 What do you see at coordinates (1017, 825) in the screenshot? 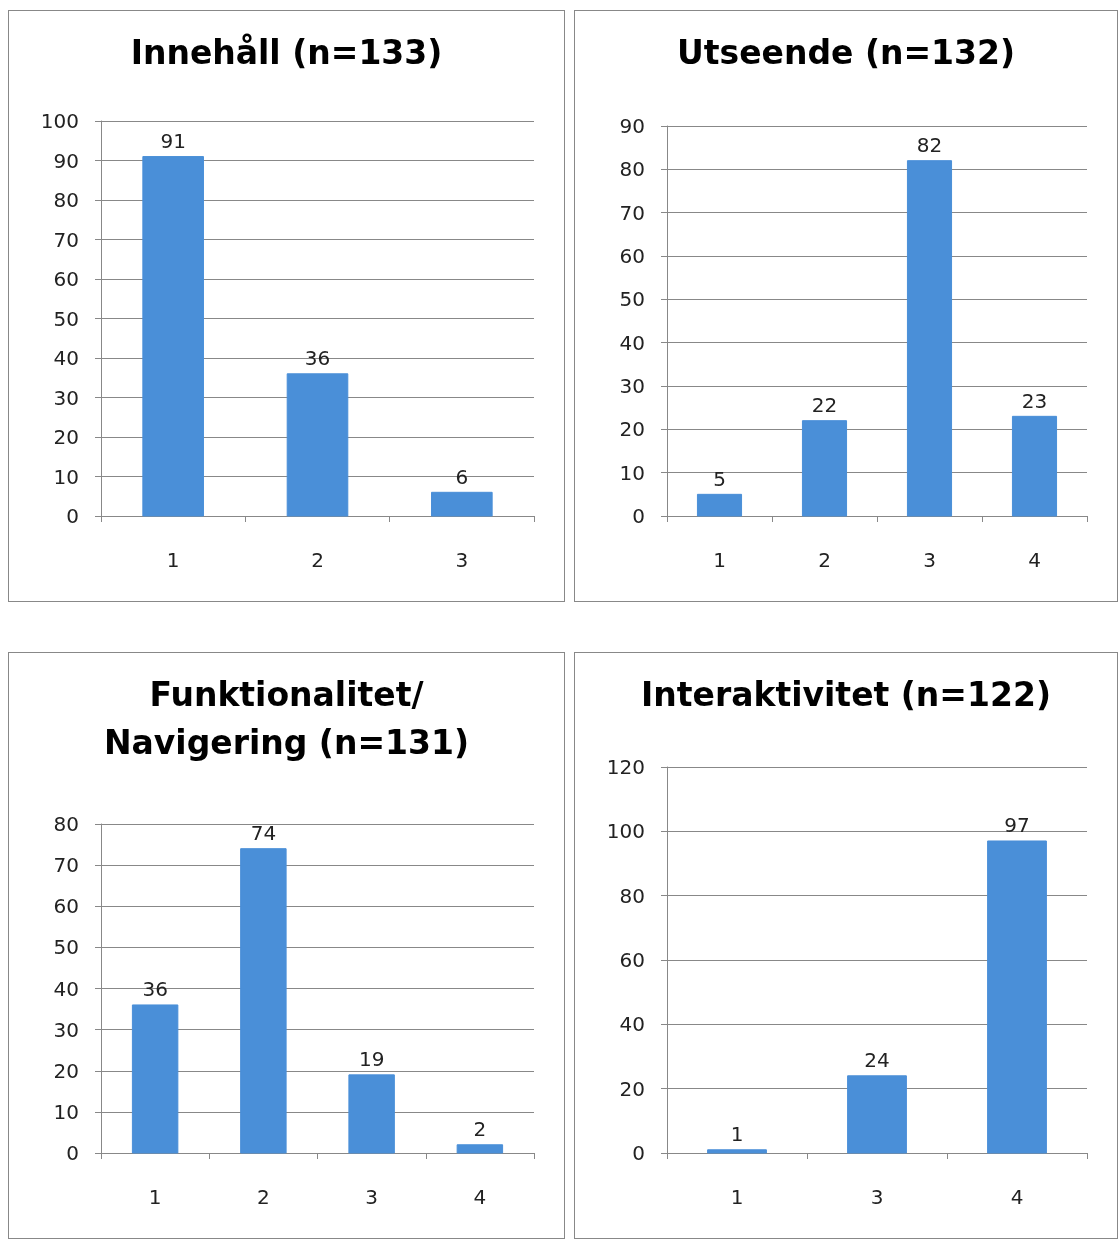
I see `data-label: 97` at bounding box center [1017, 825].